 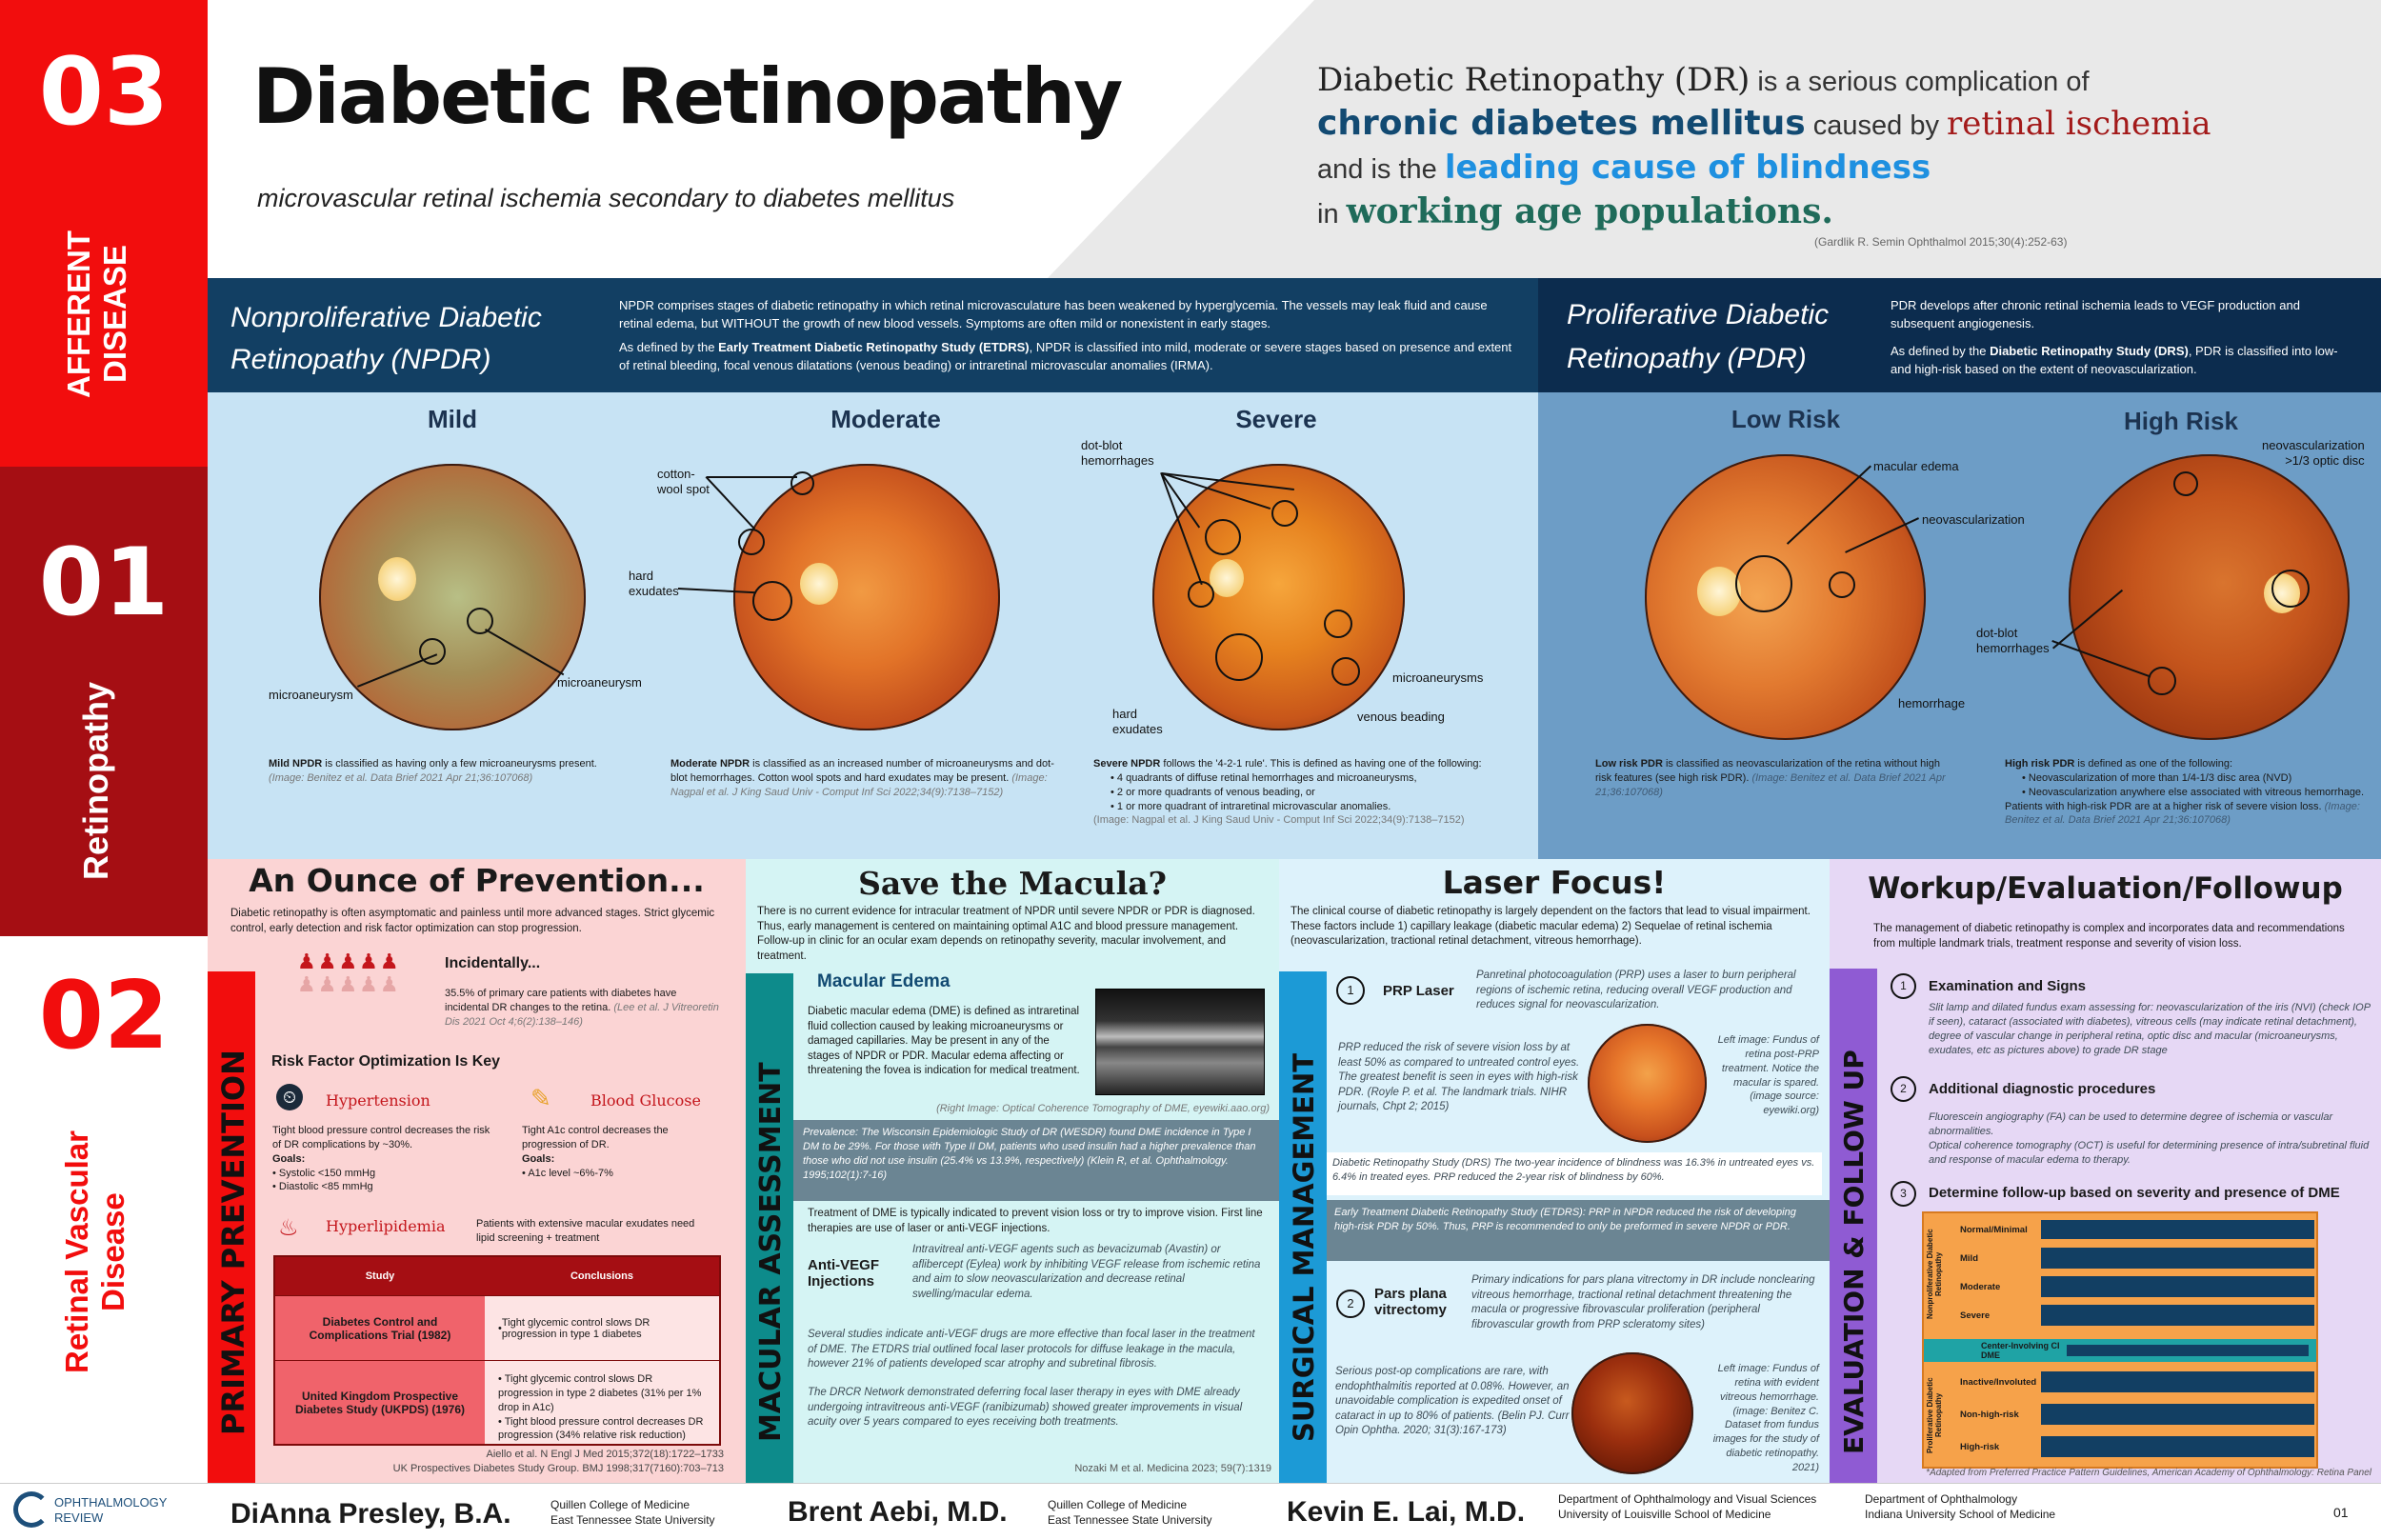 I want to click on workup-step-1: 1, so click(x=1903, y=986).